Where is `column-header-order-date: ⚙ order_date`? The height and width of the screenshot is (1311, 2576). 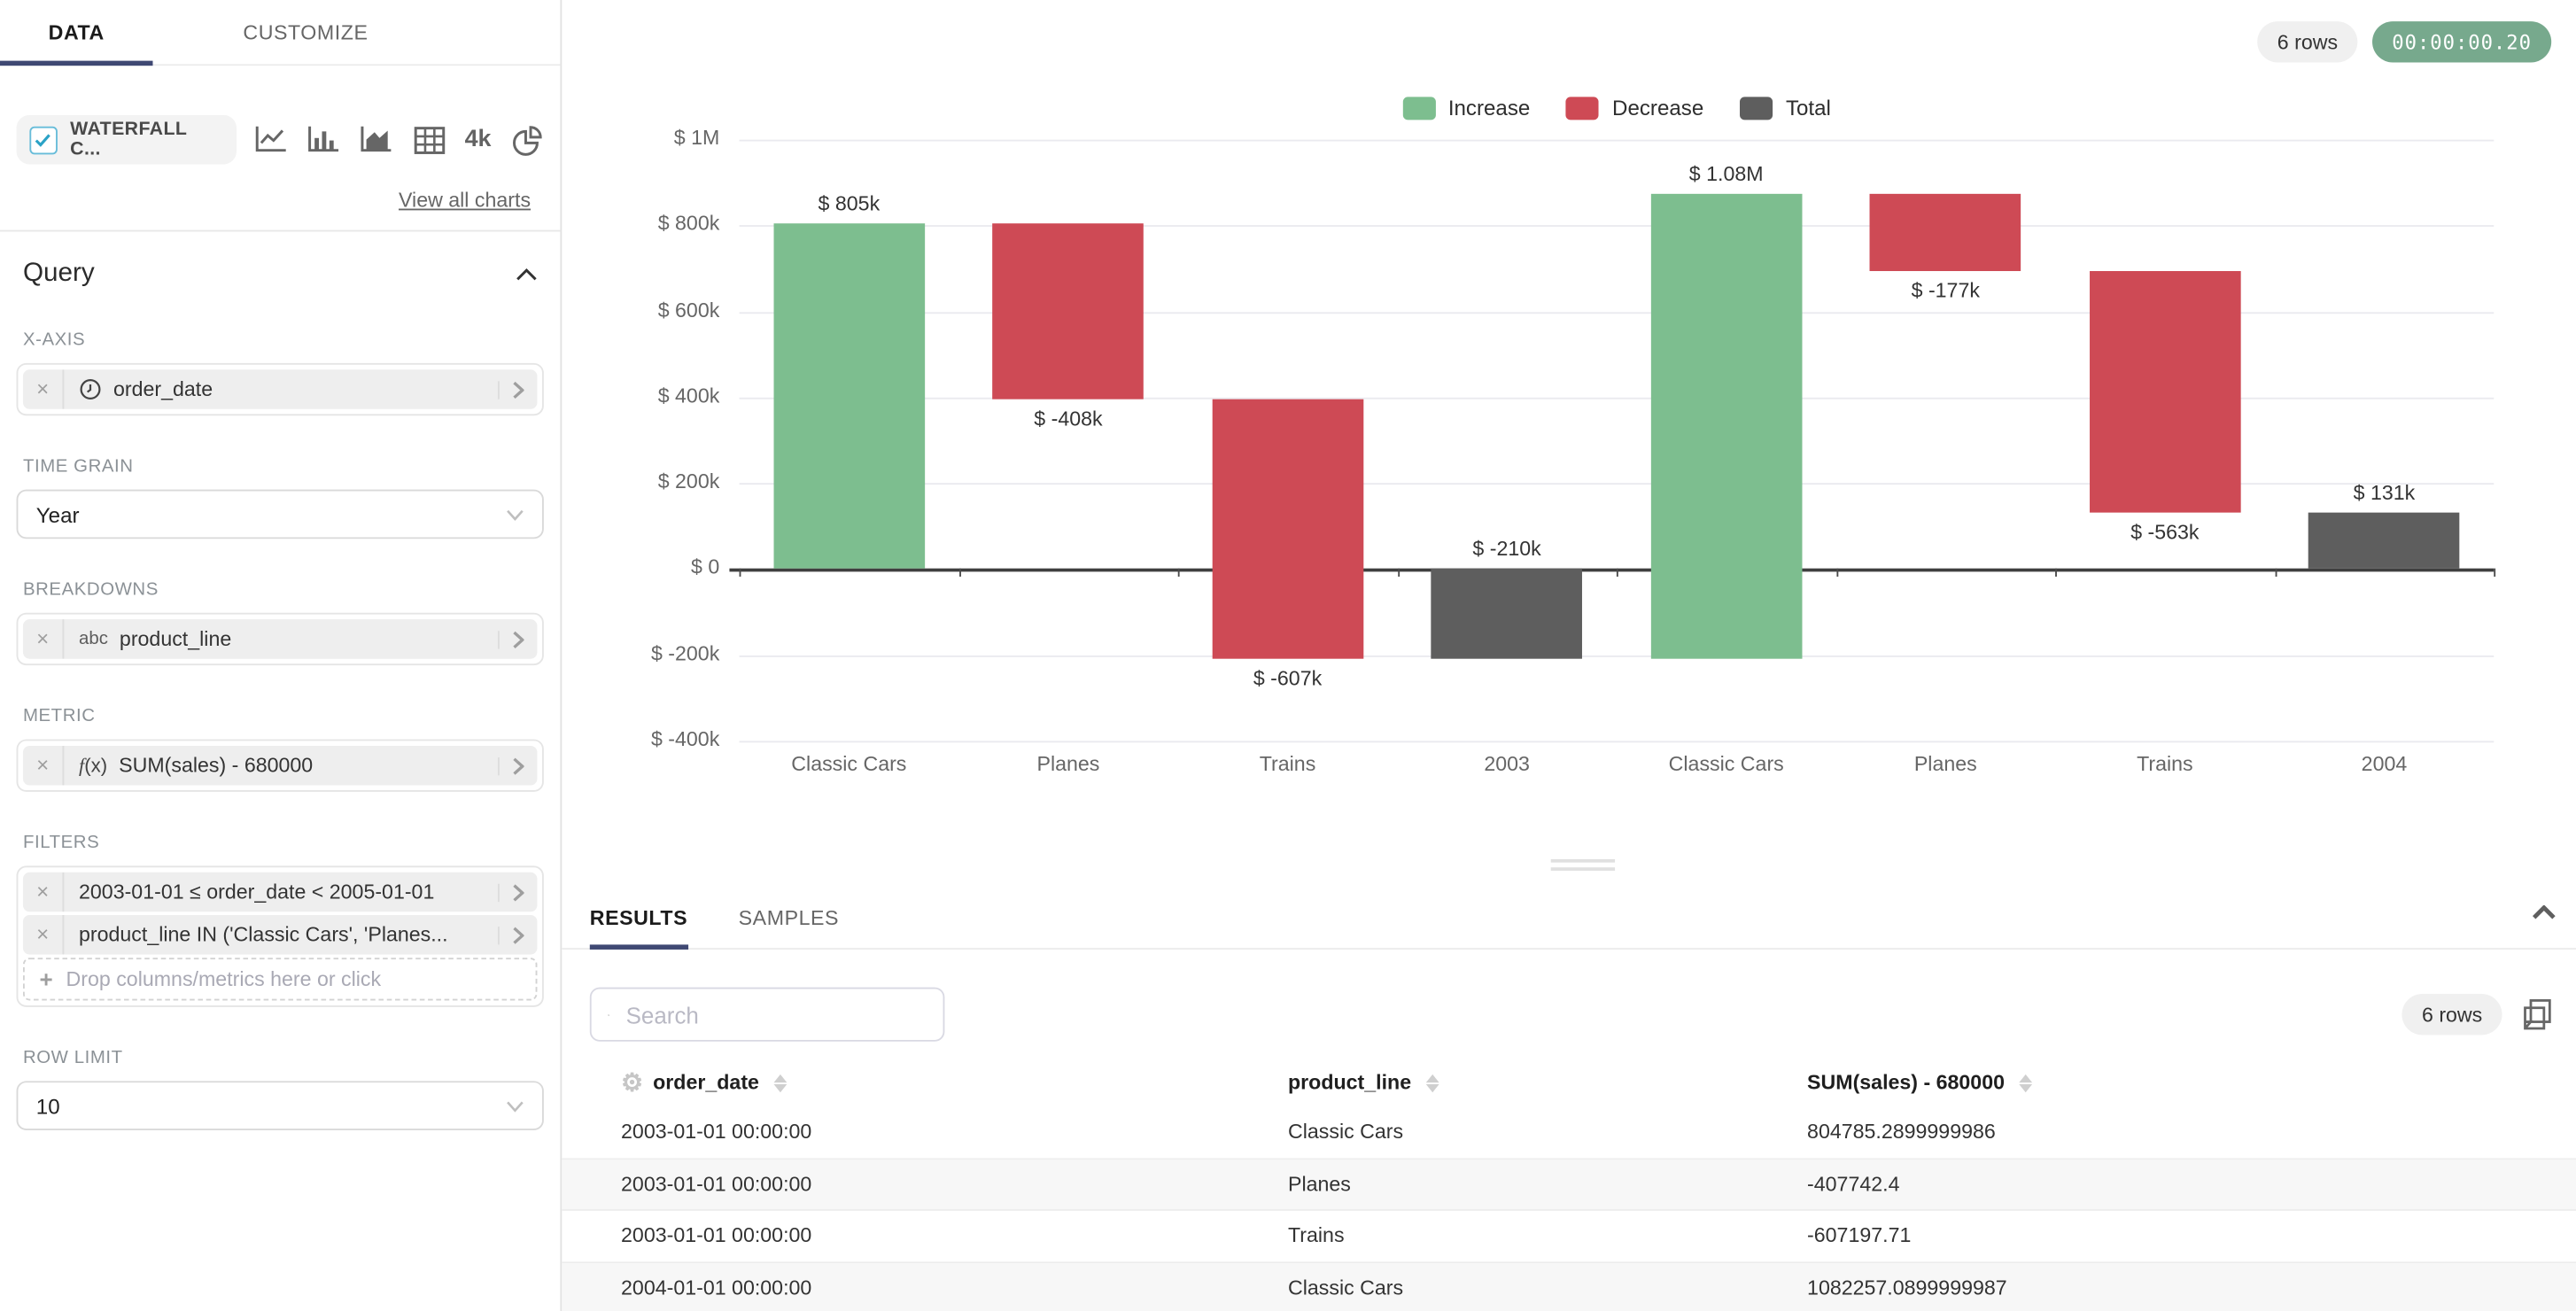
column-header-order-date: ⚙ order_date is located at coordinates (925, 1082).